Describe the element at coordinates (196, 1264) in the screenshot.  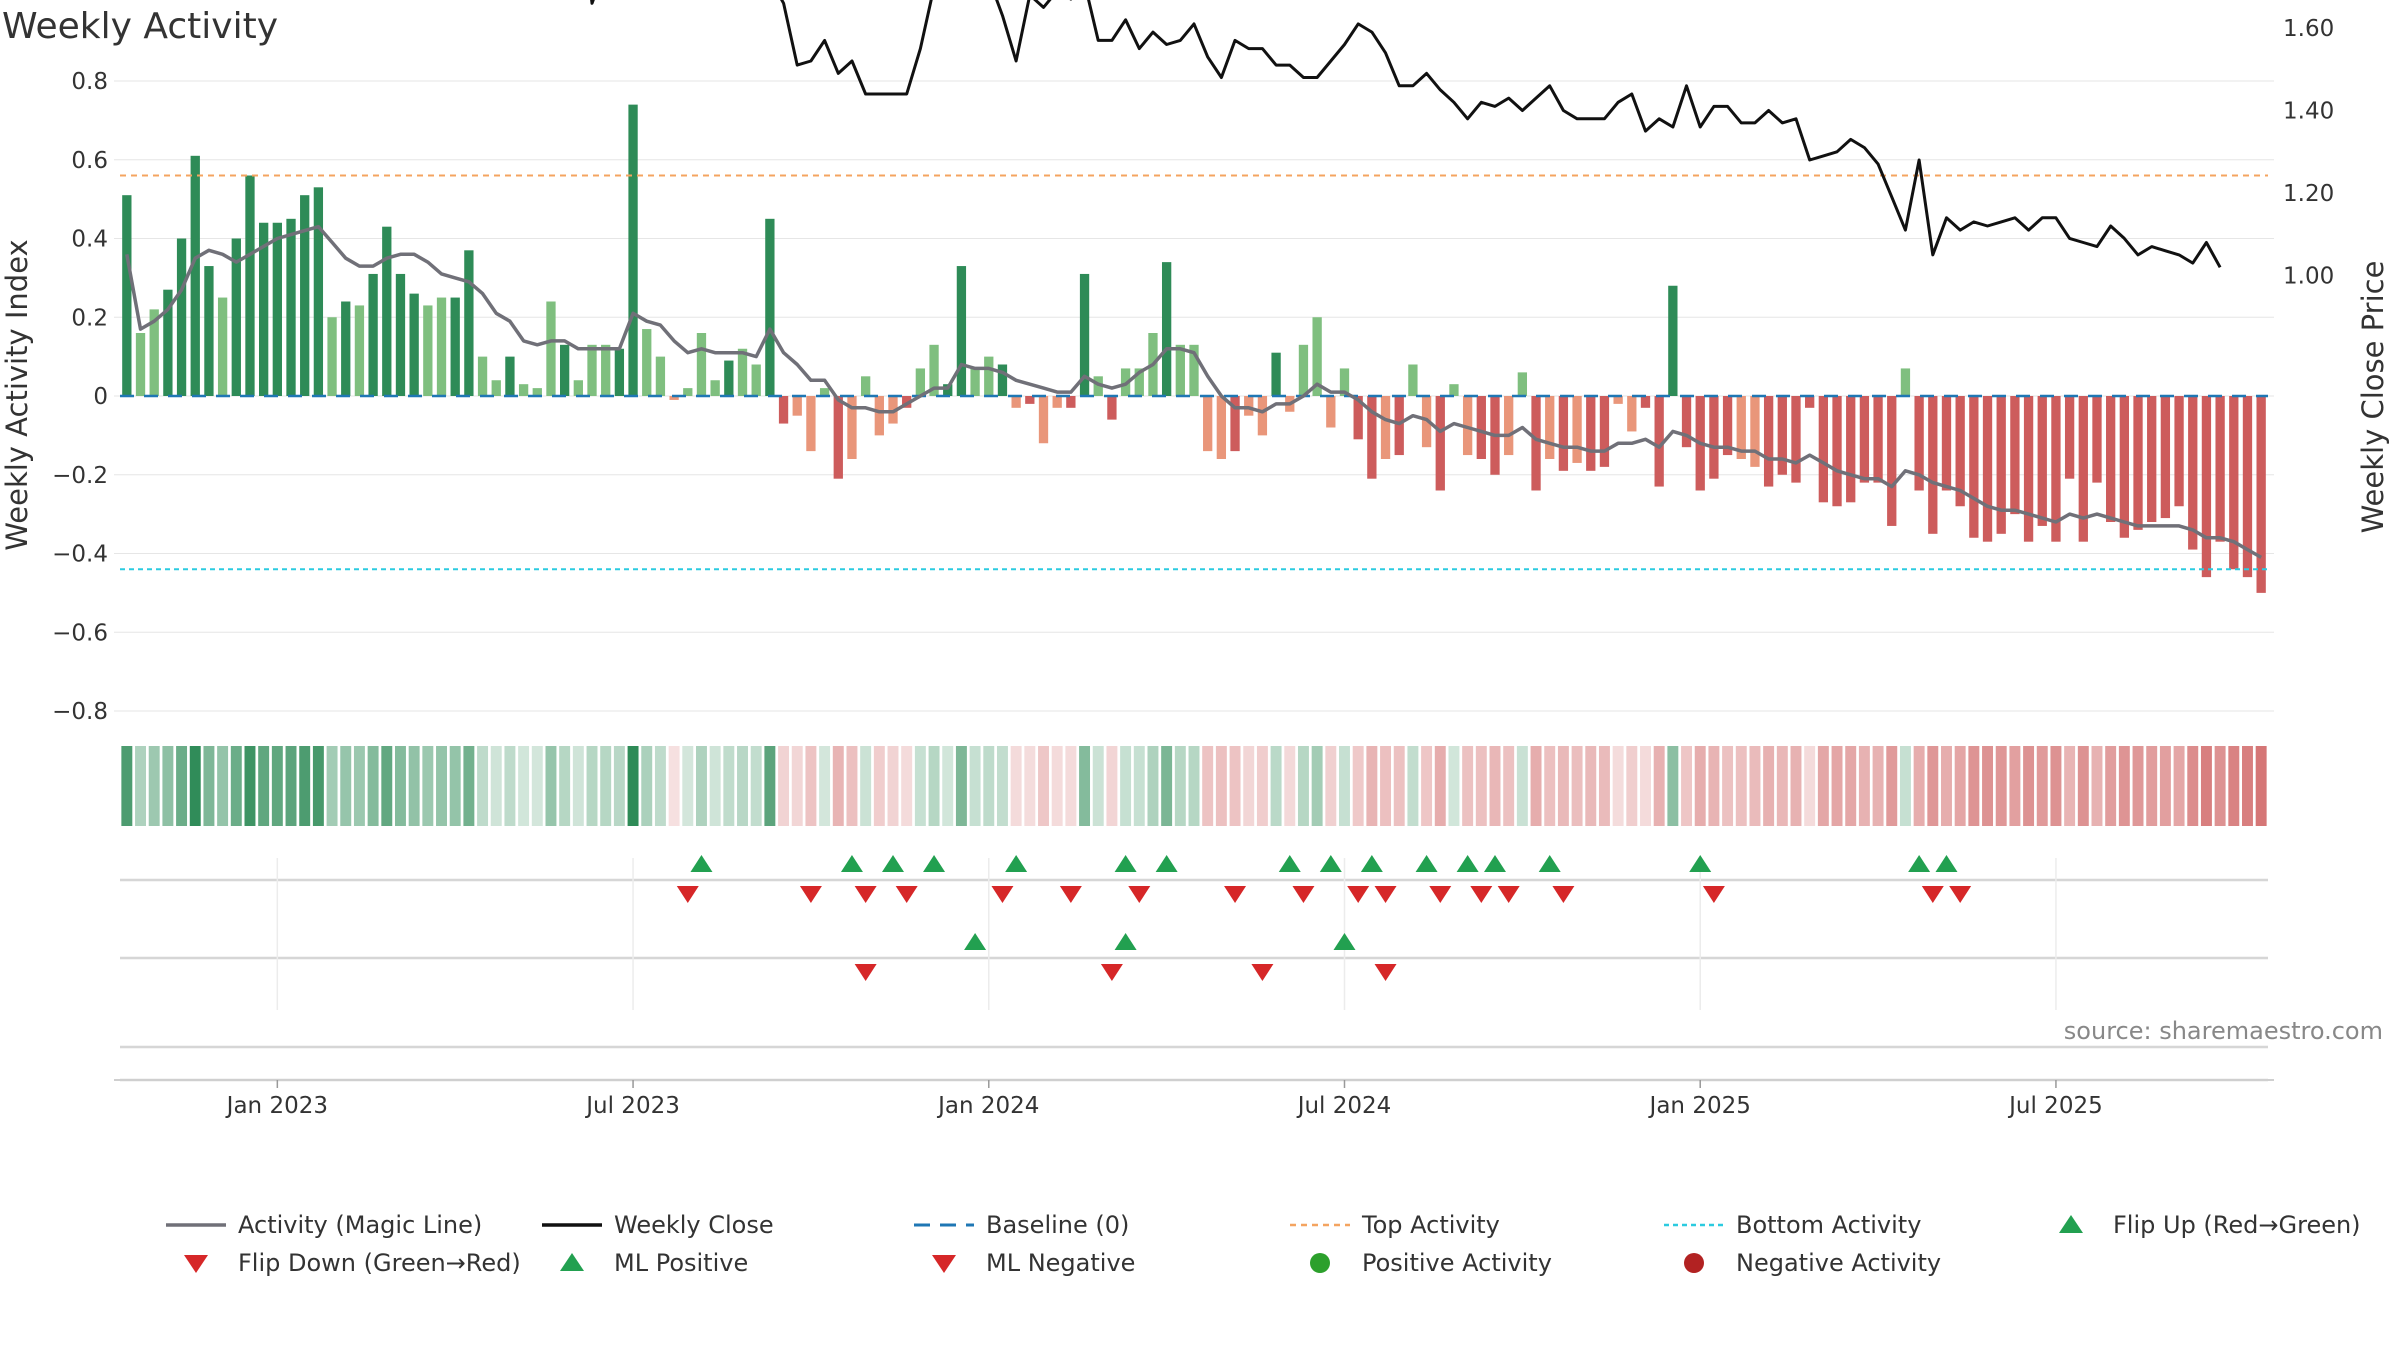
I see `legend-swatch-down` at that location.